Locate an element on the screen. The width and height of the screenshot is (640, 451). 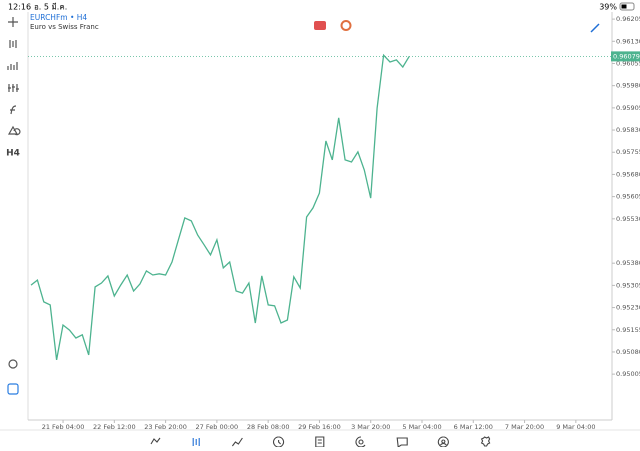
battery-icon is located at coordinates (627, 6).